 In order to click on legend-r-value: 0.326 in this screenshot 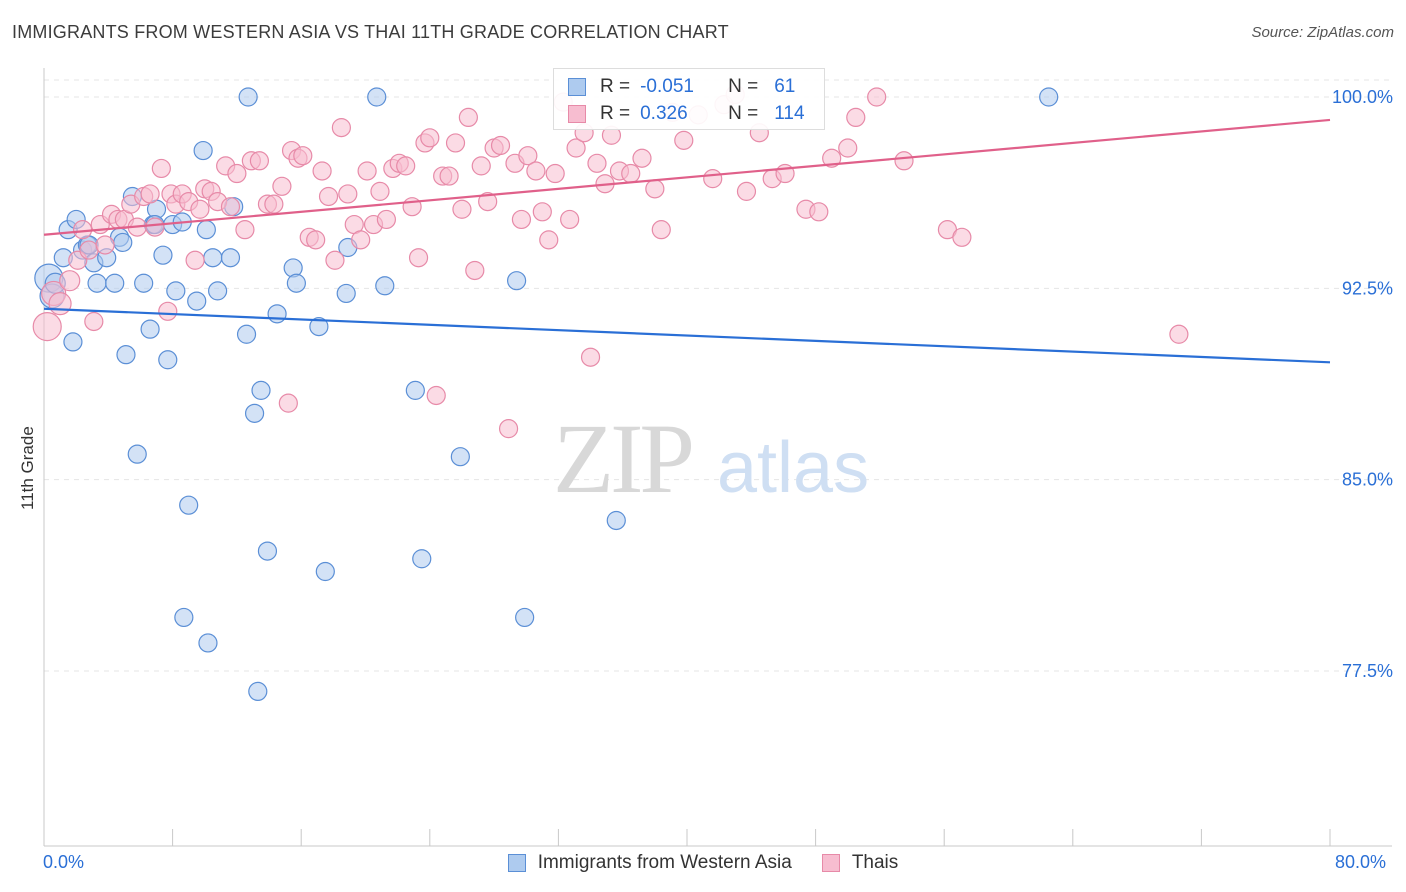, I will do `click(664, 113)`.